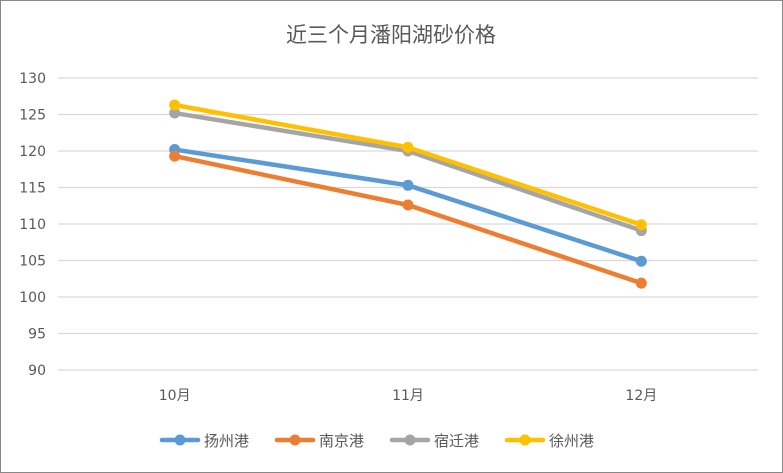  What do you see at coordinates (391, 35) in the screenshot?
I see `chart-title: 近三个月潘阳湖砂价格` at bounding box center [391, 35].